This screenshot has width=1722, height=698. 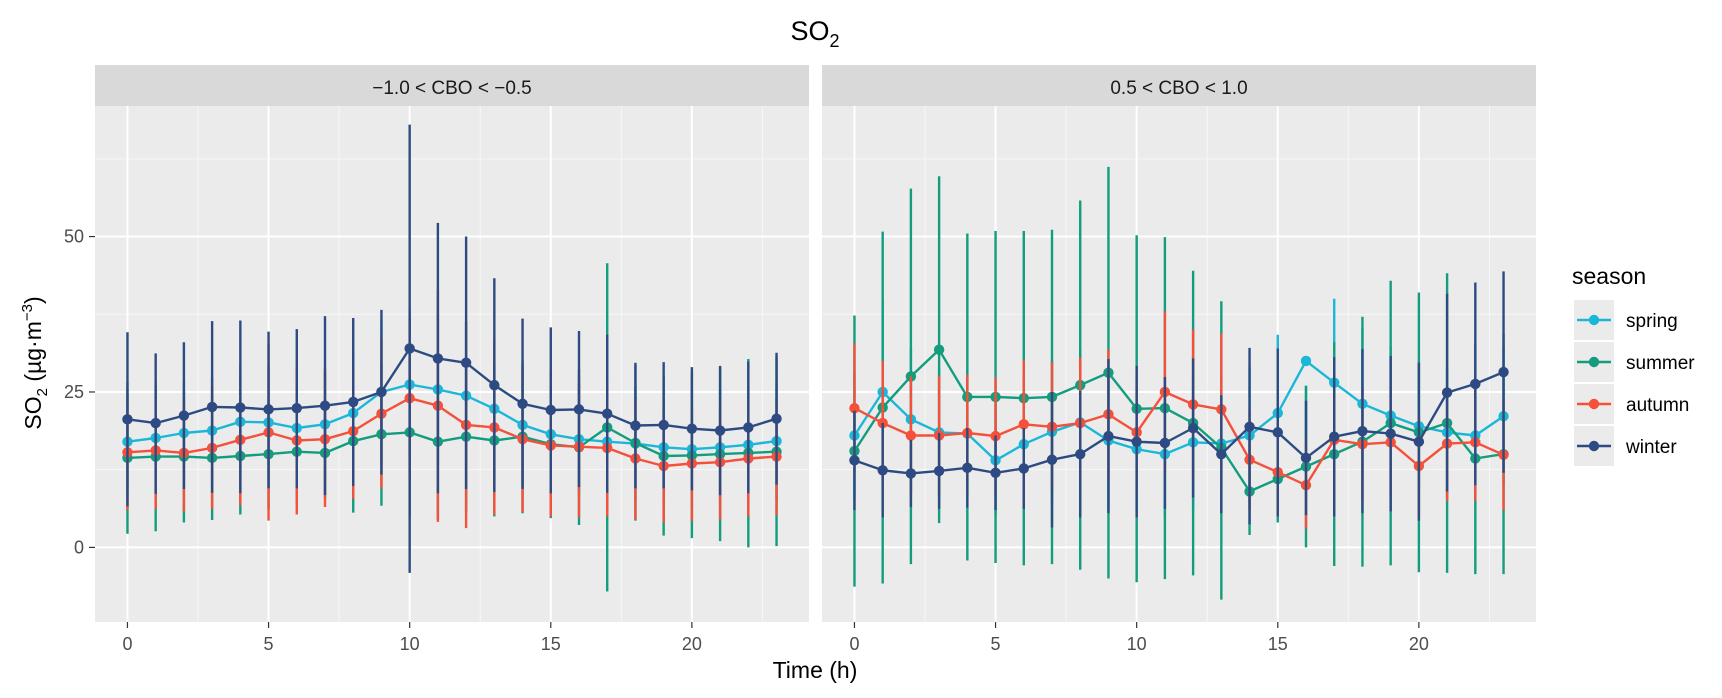 What do you see at coordinates (1651, 447) in the screenshot?
I see `legend-label: winter` at bounding box center [1651, 447].